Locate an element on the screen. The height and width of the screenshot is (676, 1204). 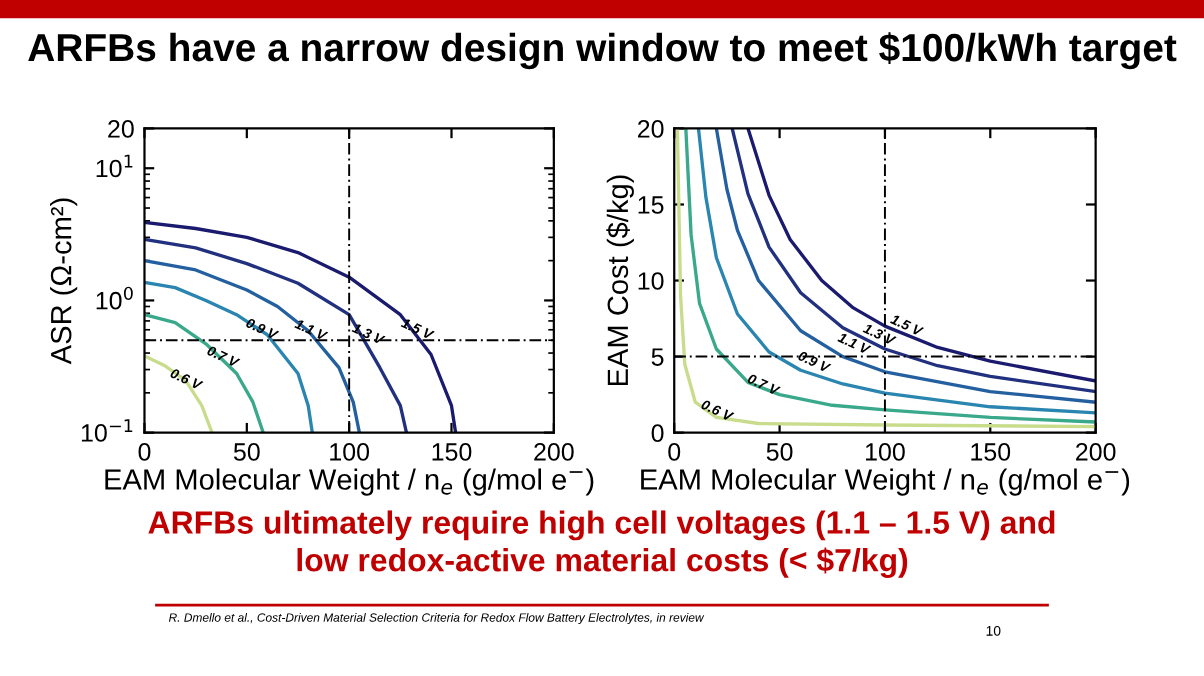
y-axis-title: ASR (Ω-cm²) is located at coordinates (64, 281).